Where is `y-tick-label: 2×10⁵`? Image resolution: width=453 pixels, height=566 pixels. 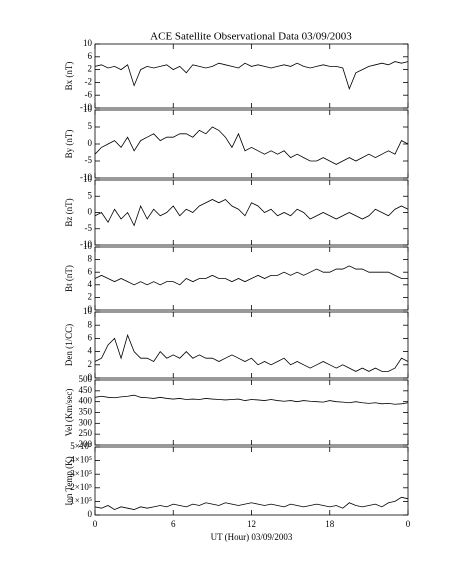
y-tick-label: 2×10⁵ is located at coordinates (81, 487).